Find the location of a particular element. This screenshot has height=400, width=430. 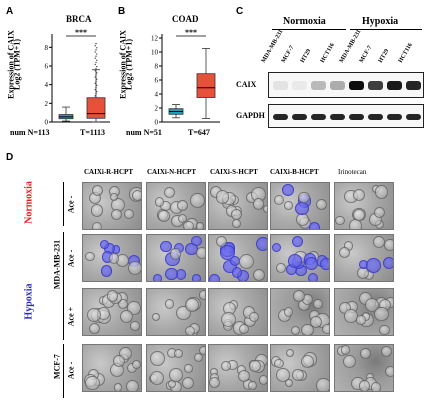

bracket-hypoxia-mcf is located at coordinates (63, 371).